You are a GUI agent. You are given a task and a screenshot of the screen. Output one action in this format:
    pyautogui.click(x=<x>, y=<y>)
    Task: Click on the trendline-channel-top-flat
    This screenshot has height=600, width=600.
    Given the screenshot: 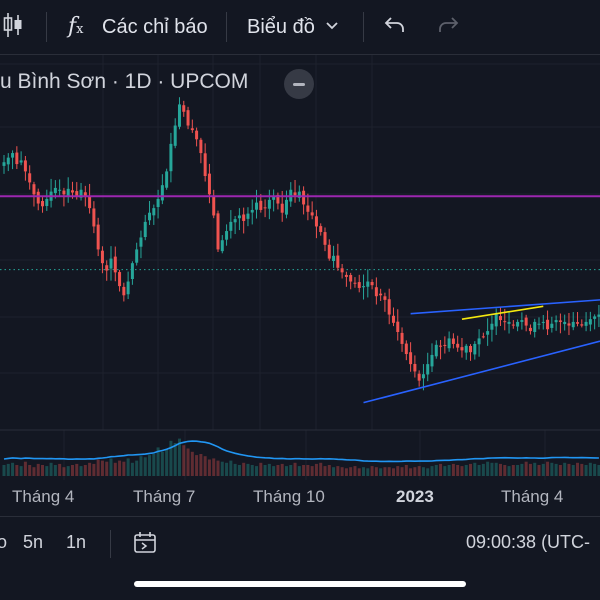 What is the action you would take?
    pyautogui.click(x=505, y=307)
    